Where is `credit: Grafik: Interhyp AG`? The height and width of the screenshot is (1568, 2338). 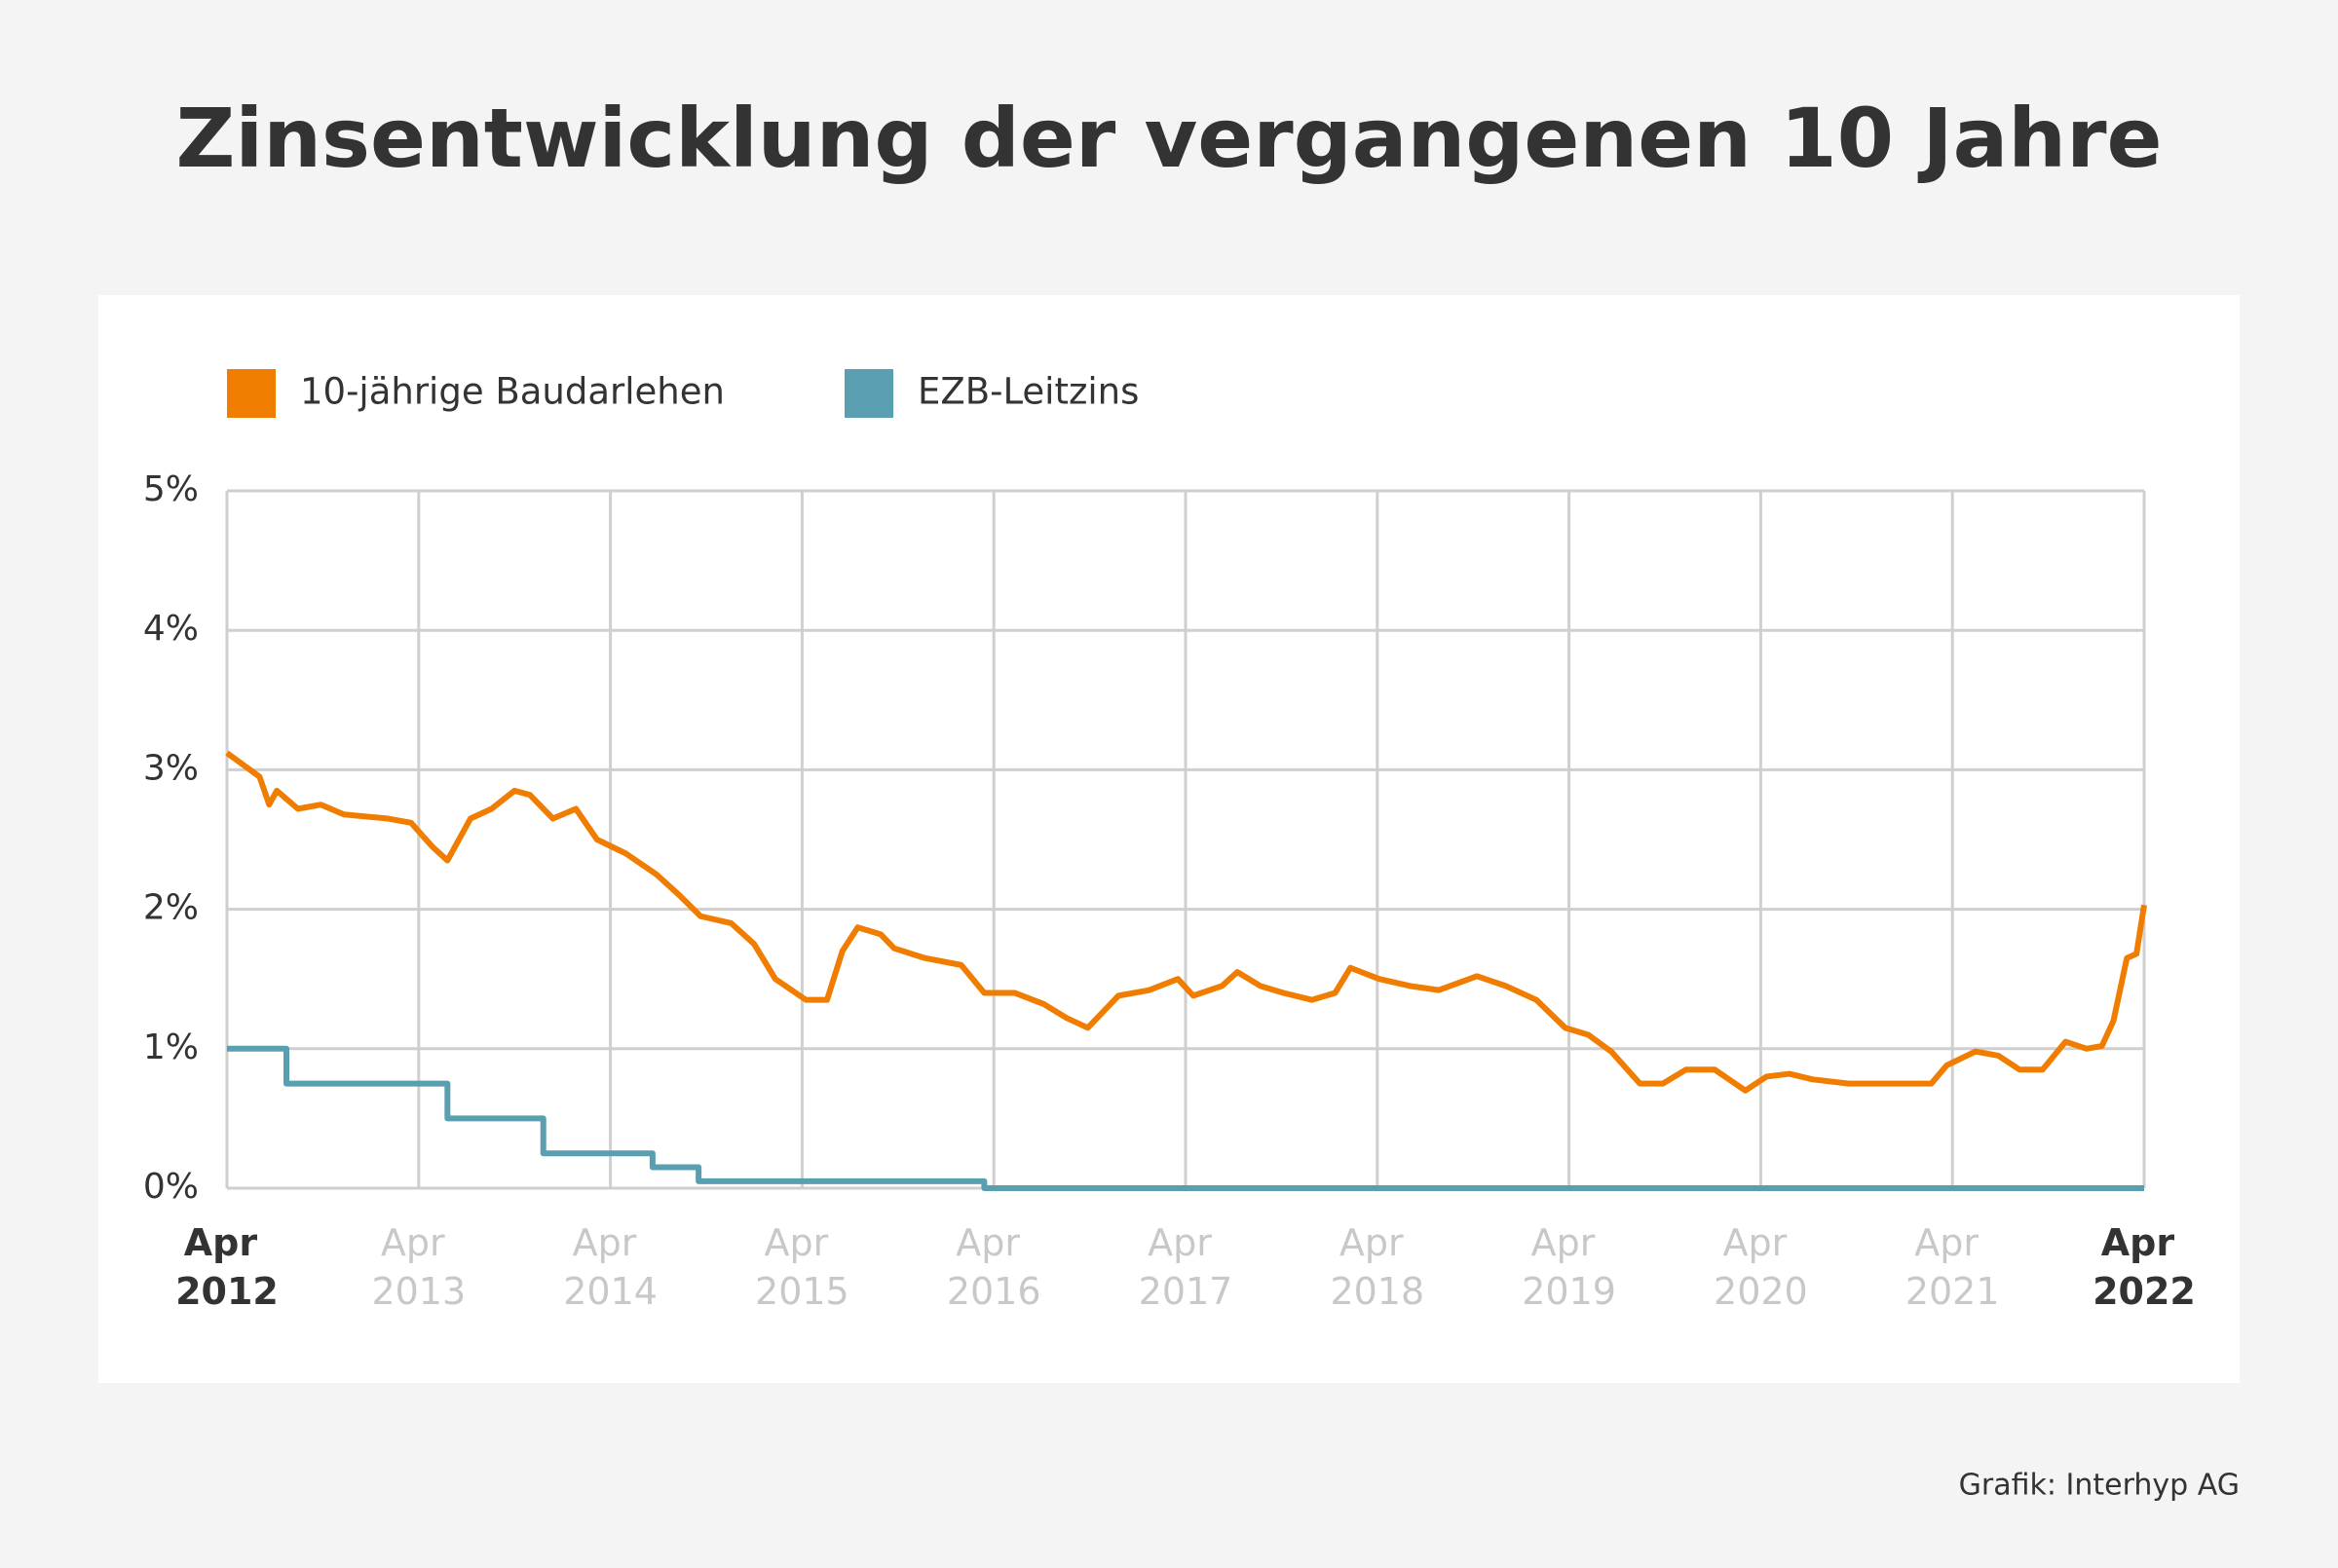 credit: Grafik: Interhyp AG is located at coordinates (2099, 1486).